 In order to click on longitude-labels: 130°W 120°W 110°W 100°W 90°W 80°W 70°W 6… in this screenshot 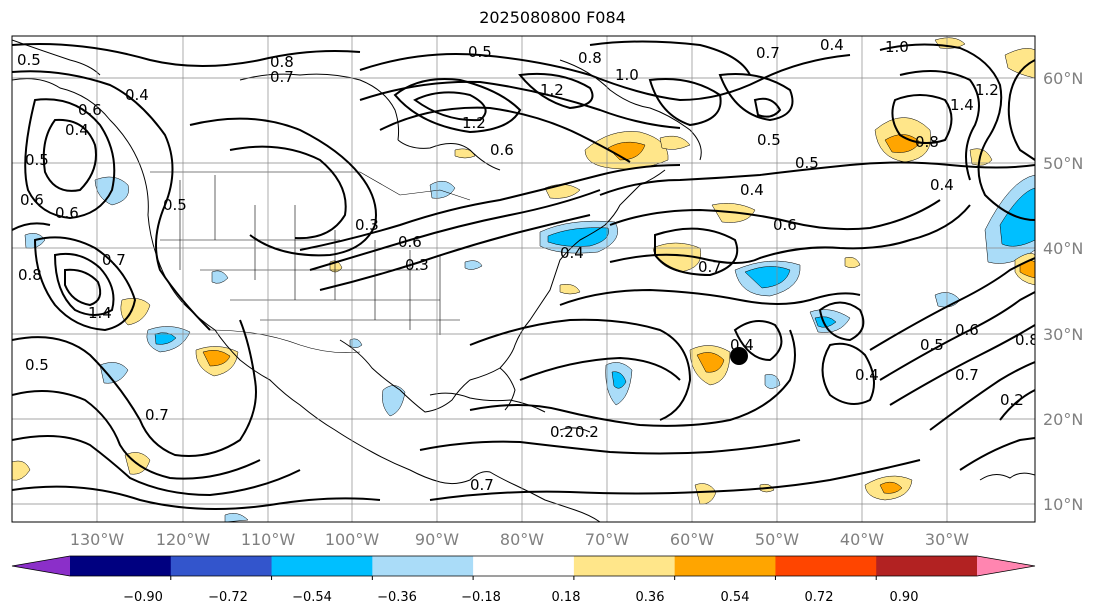, I will do `click(519, 539)`.